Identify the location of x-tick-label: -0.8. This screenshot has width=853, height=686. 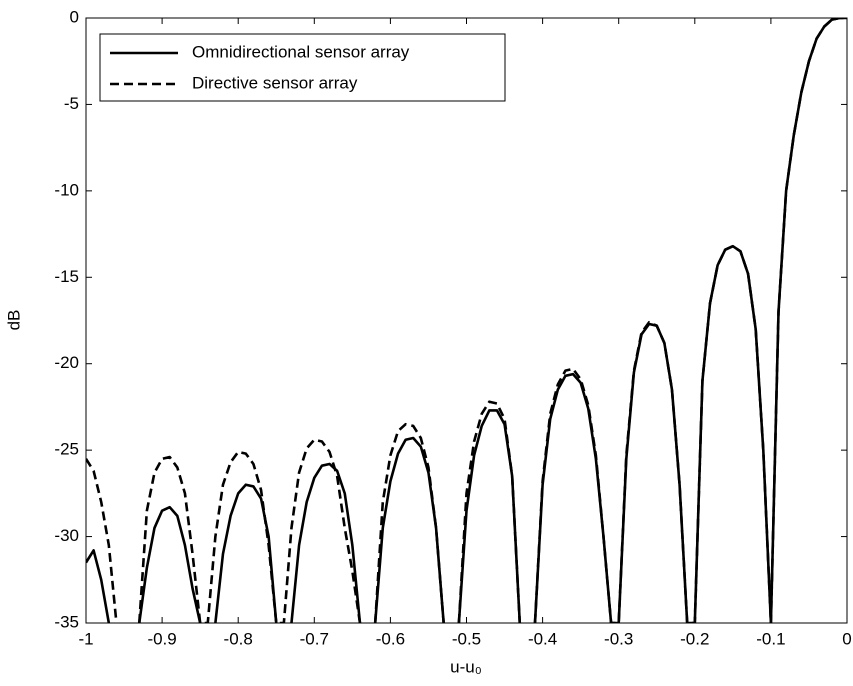
(238, 638).